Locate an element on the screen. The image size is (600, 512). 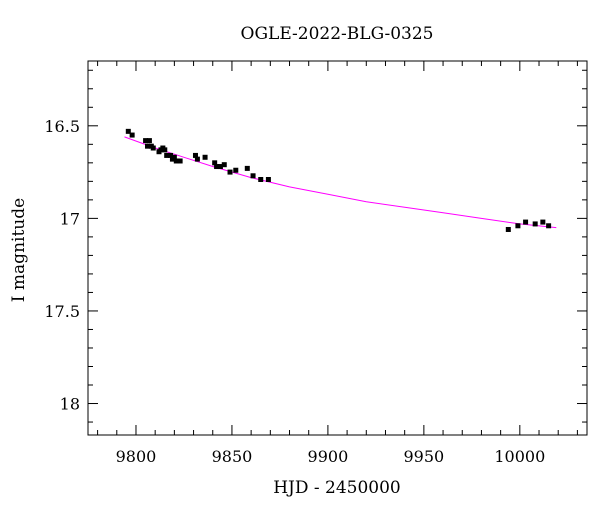
x-tick-label: 9800 is located at coordinates (136, 456).